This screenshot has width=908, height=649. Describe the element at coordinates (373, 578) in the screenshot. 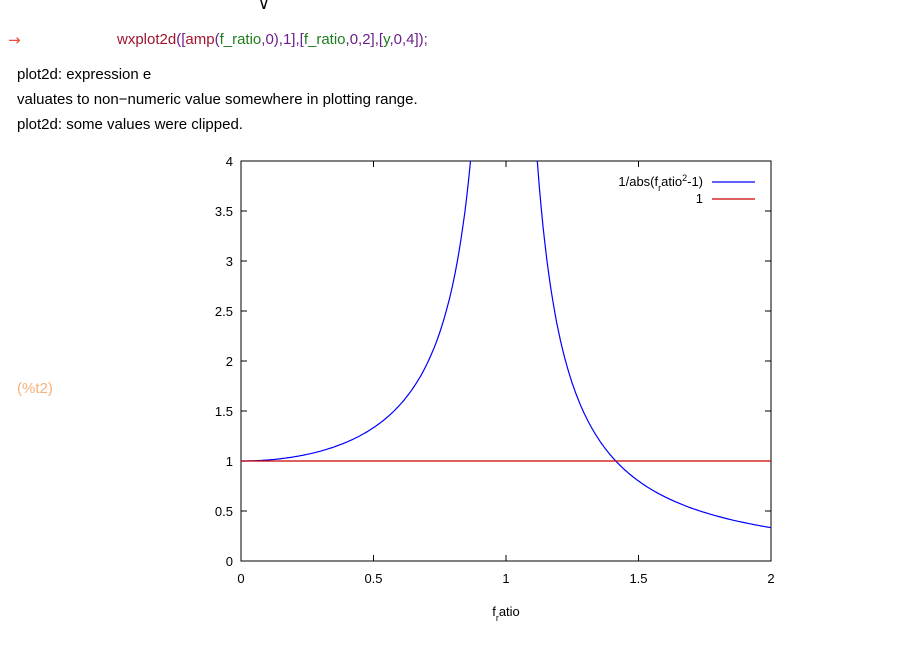

I see `x-tick-label: 0.5` at that location.